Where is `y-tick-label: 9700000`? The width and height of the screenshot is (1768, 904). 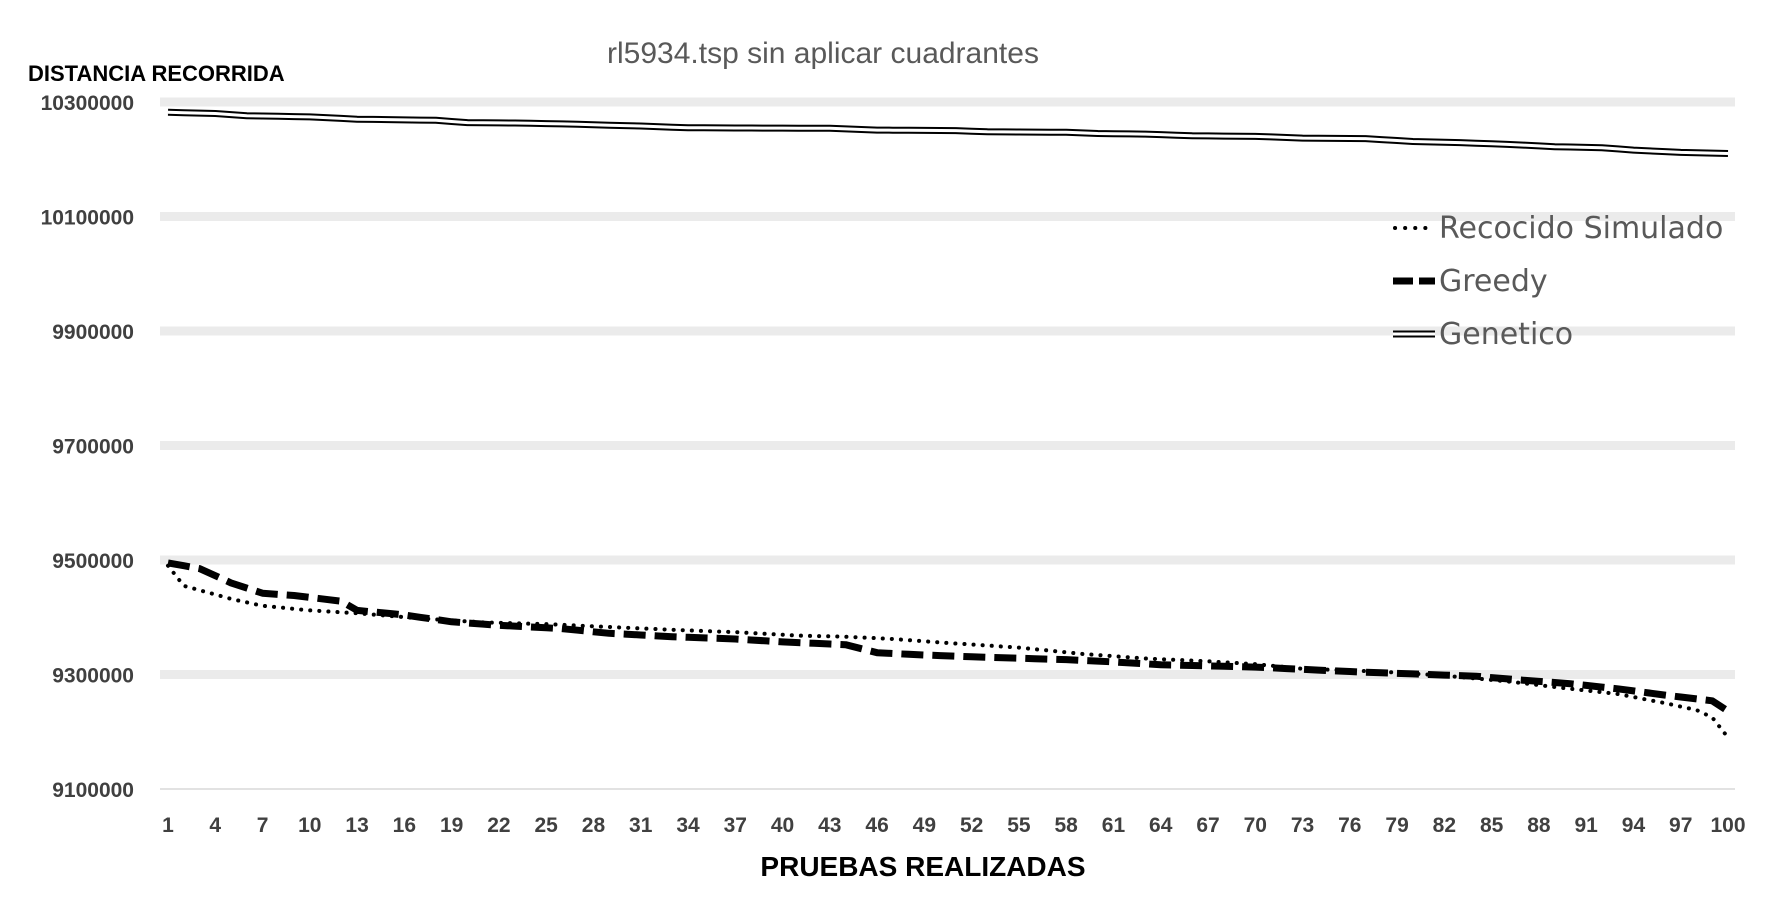 y-tick-label: 9700000 is located at coordinates (93, 447).